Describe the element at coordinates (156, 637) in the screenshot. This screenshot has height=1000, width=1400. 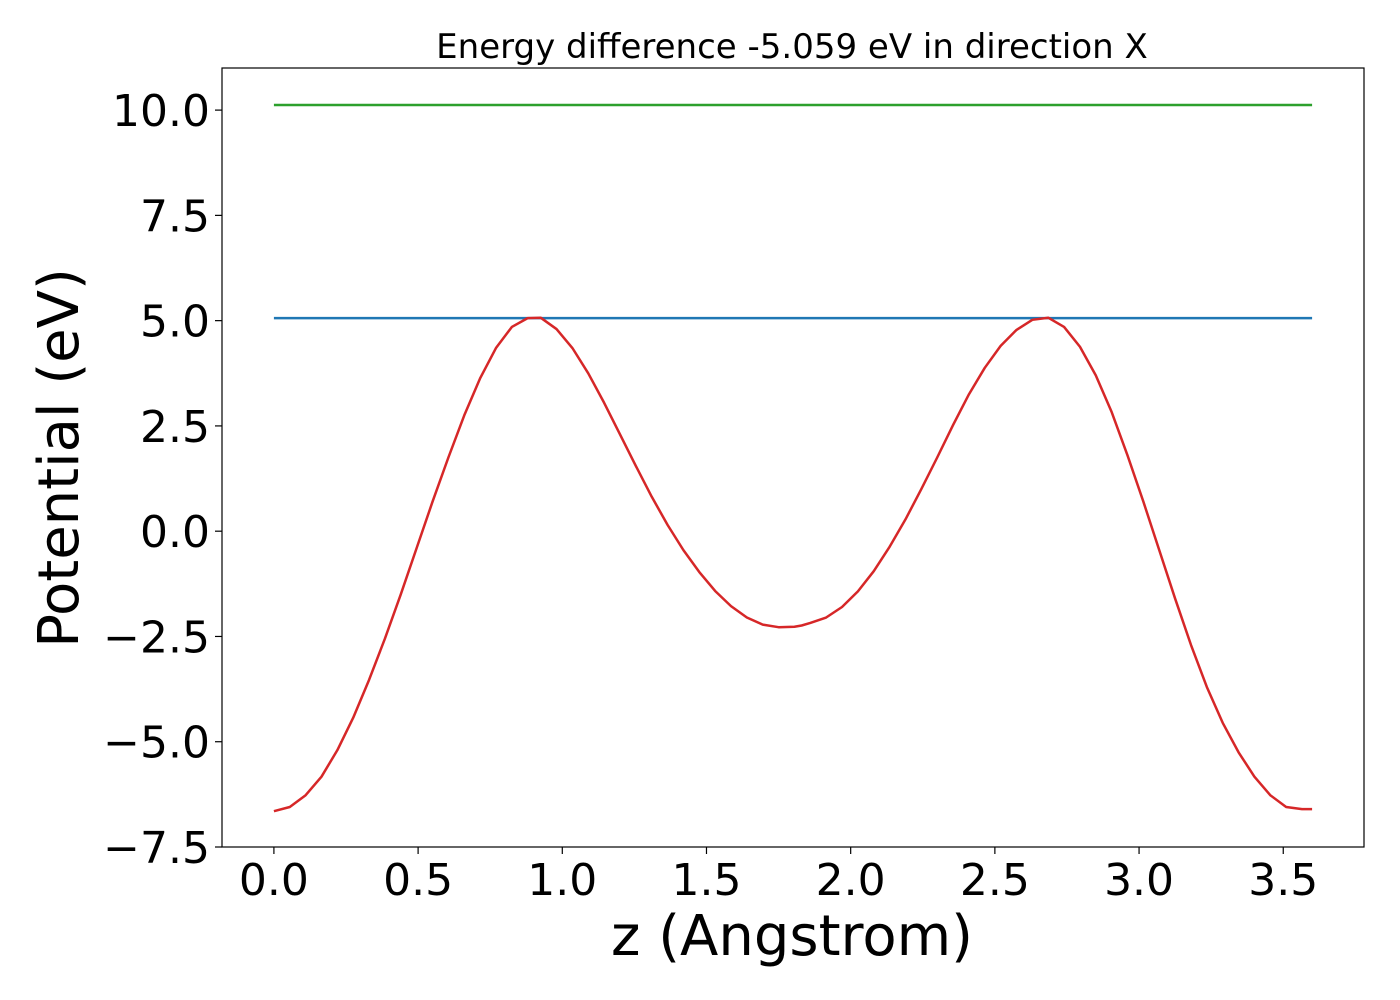
I see `y-tick-label: −2.5` at that location.